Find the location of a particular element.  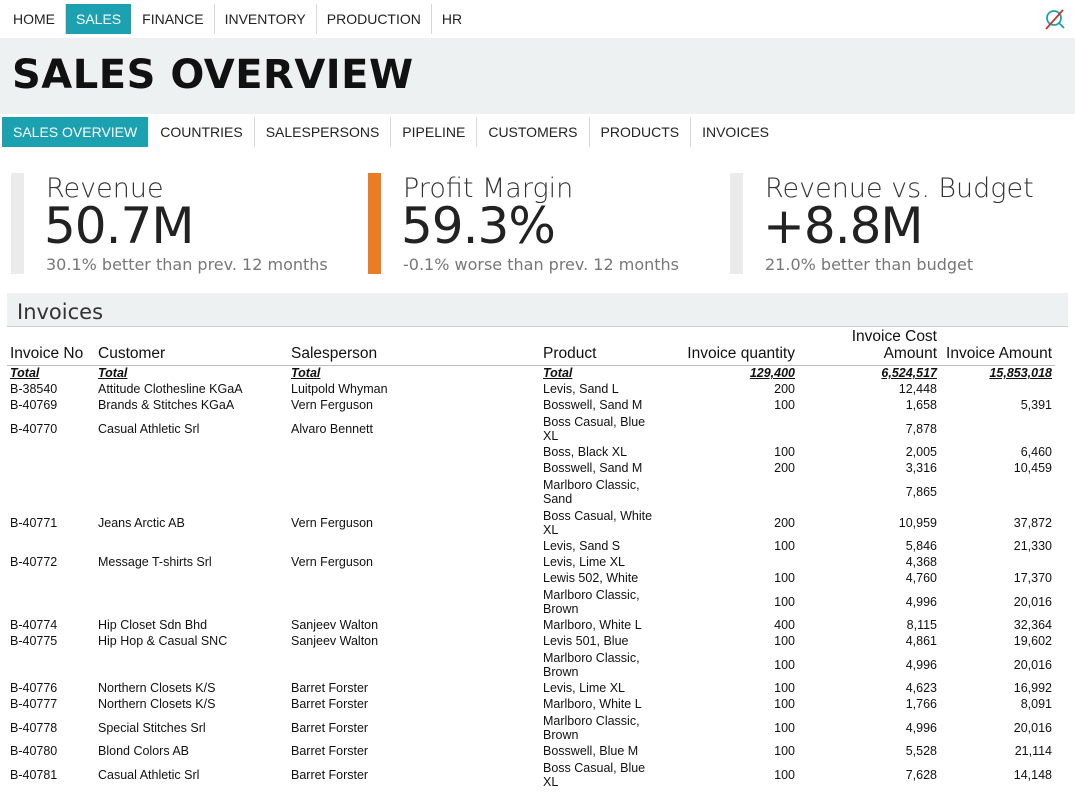

column-header-salesperson: Salesperson is located at coordinates (414, 346).